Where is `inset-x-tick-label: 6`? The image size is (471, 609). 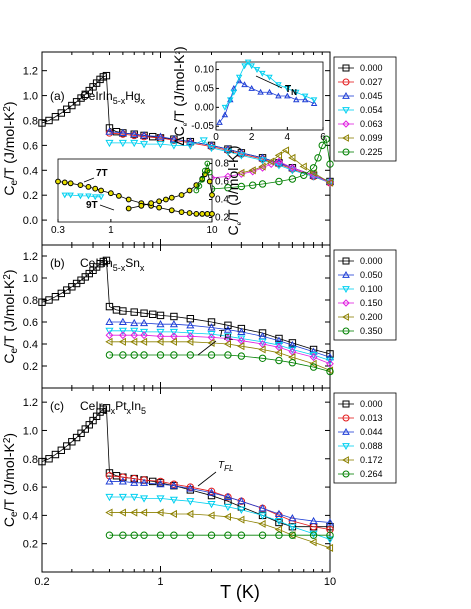 inset-x-tick-label: 6 is located at coordinates (323, 137).